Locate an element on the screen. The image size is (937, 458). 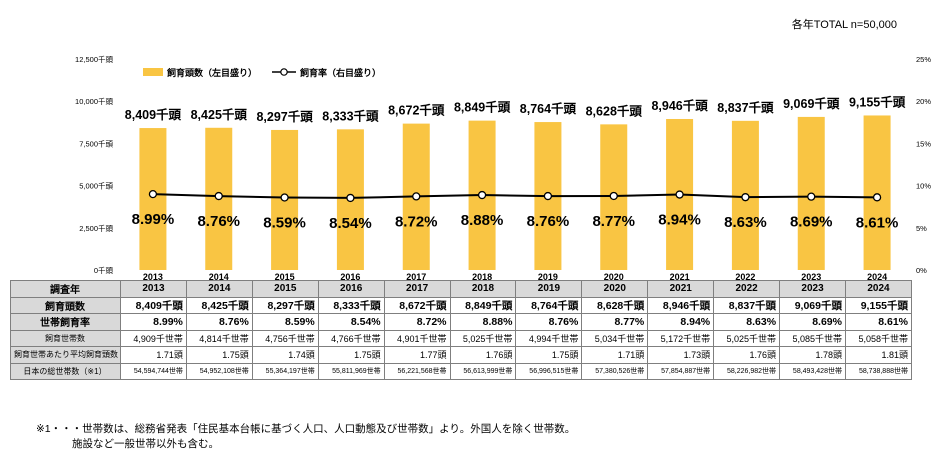
table-cell: 57,380,526世帯 is located at coordinates (615, 371).